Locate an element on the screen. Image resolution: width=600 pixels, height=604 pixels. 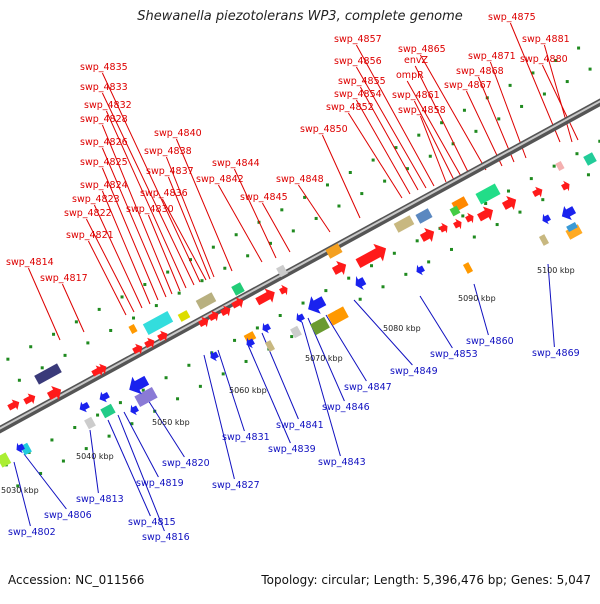
forward-gene-label: swp_4837 is located at coordinates (170, 171).